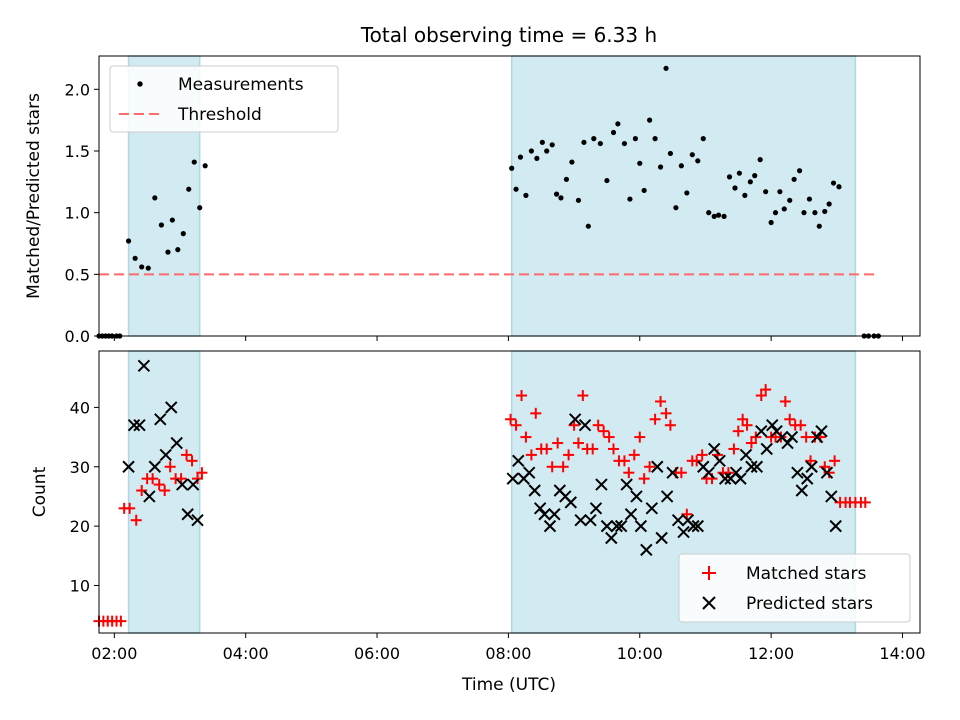  What do you see at coordinates (246, 653) in the screenshot?
I see `x-tick-label: 04:00` at bounding box center [246, 653].